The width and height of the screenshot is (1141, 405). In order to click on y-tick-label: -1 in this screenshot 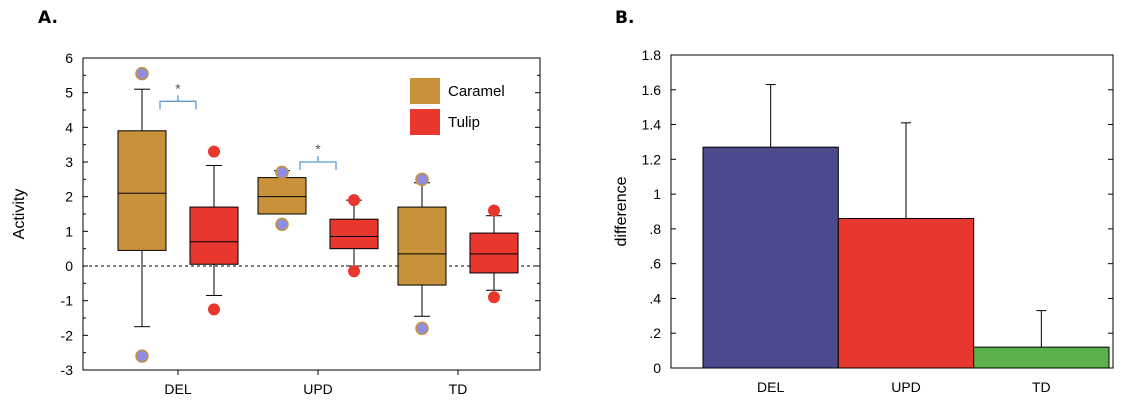, I will do `click(67, 301)`.